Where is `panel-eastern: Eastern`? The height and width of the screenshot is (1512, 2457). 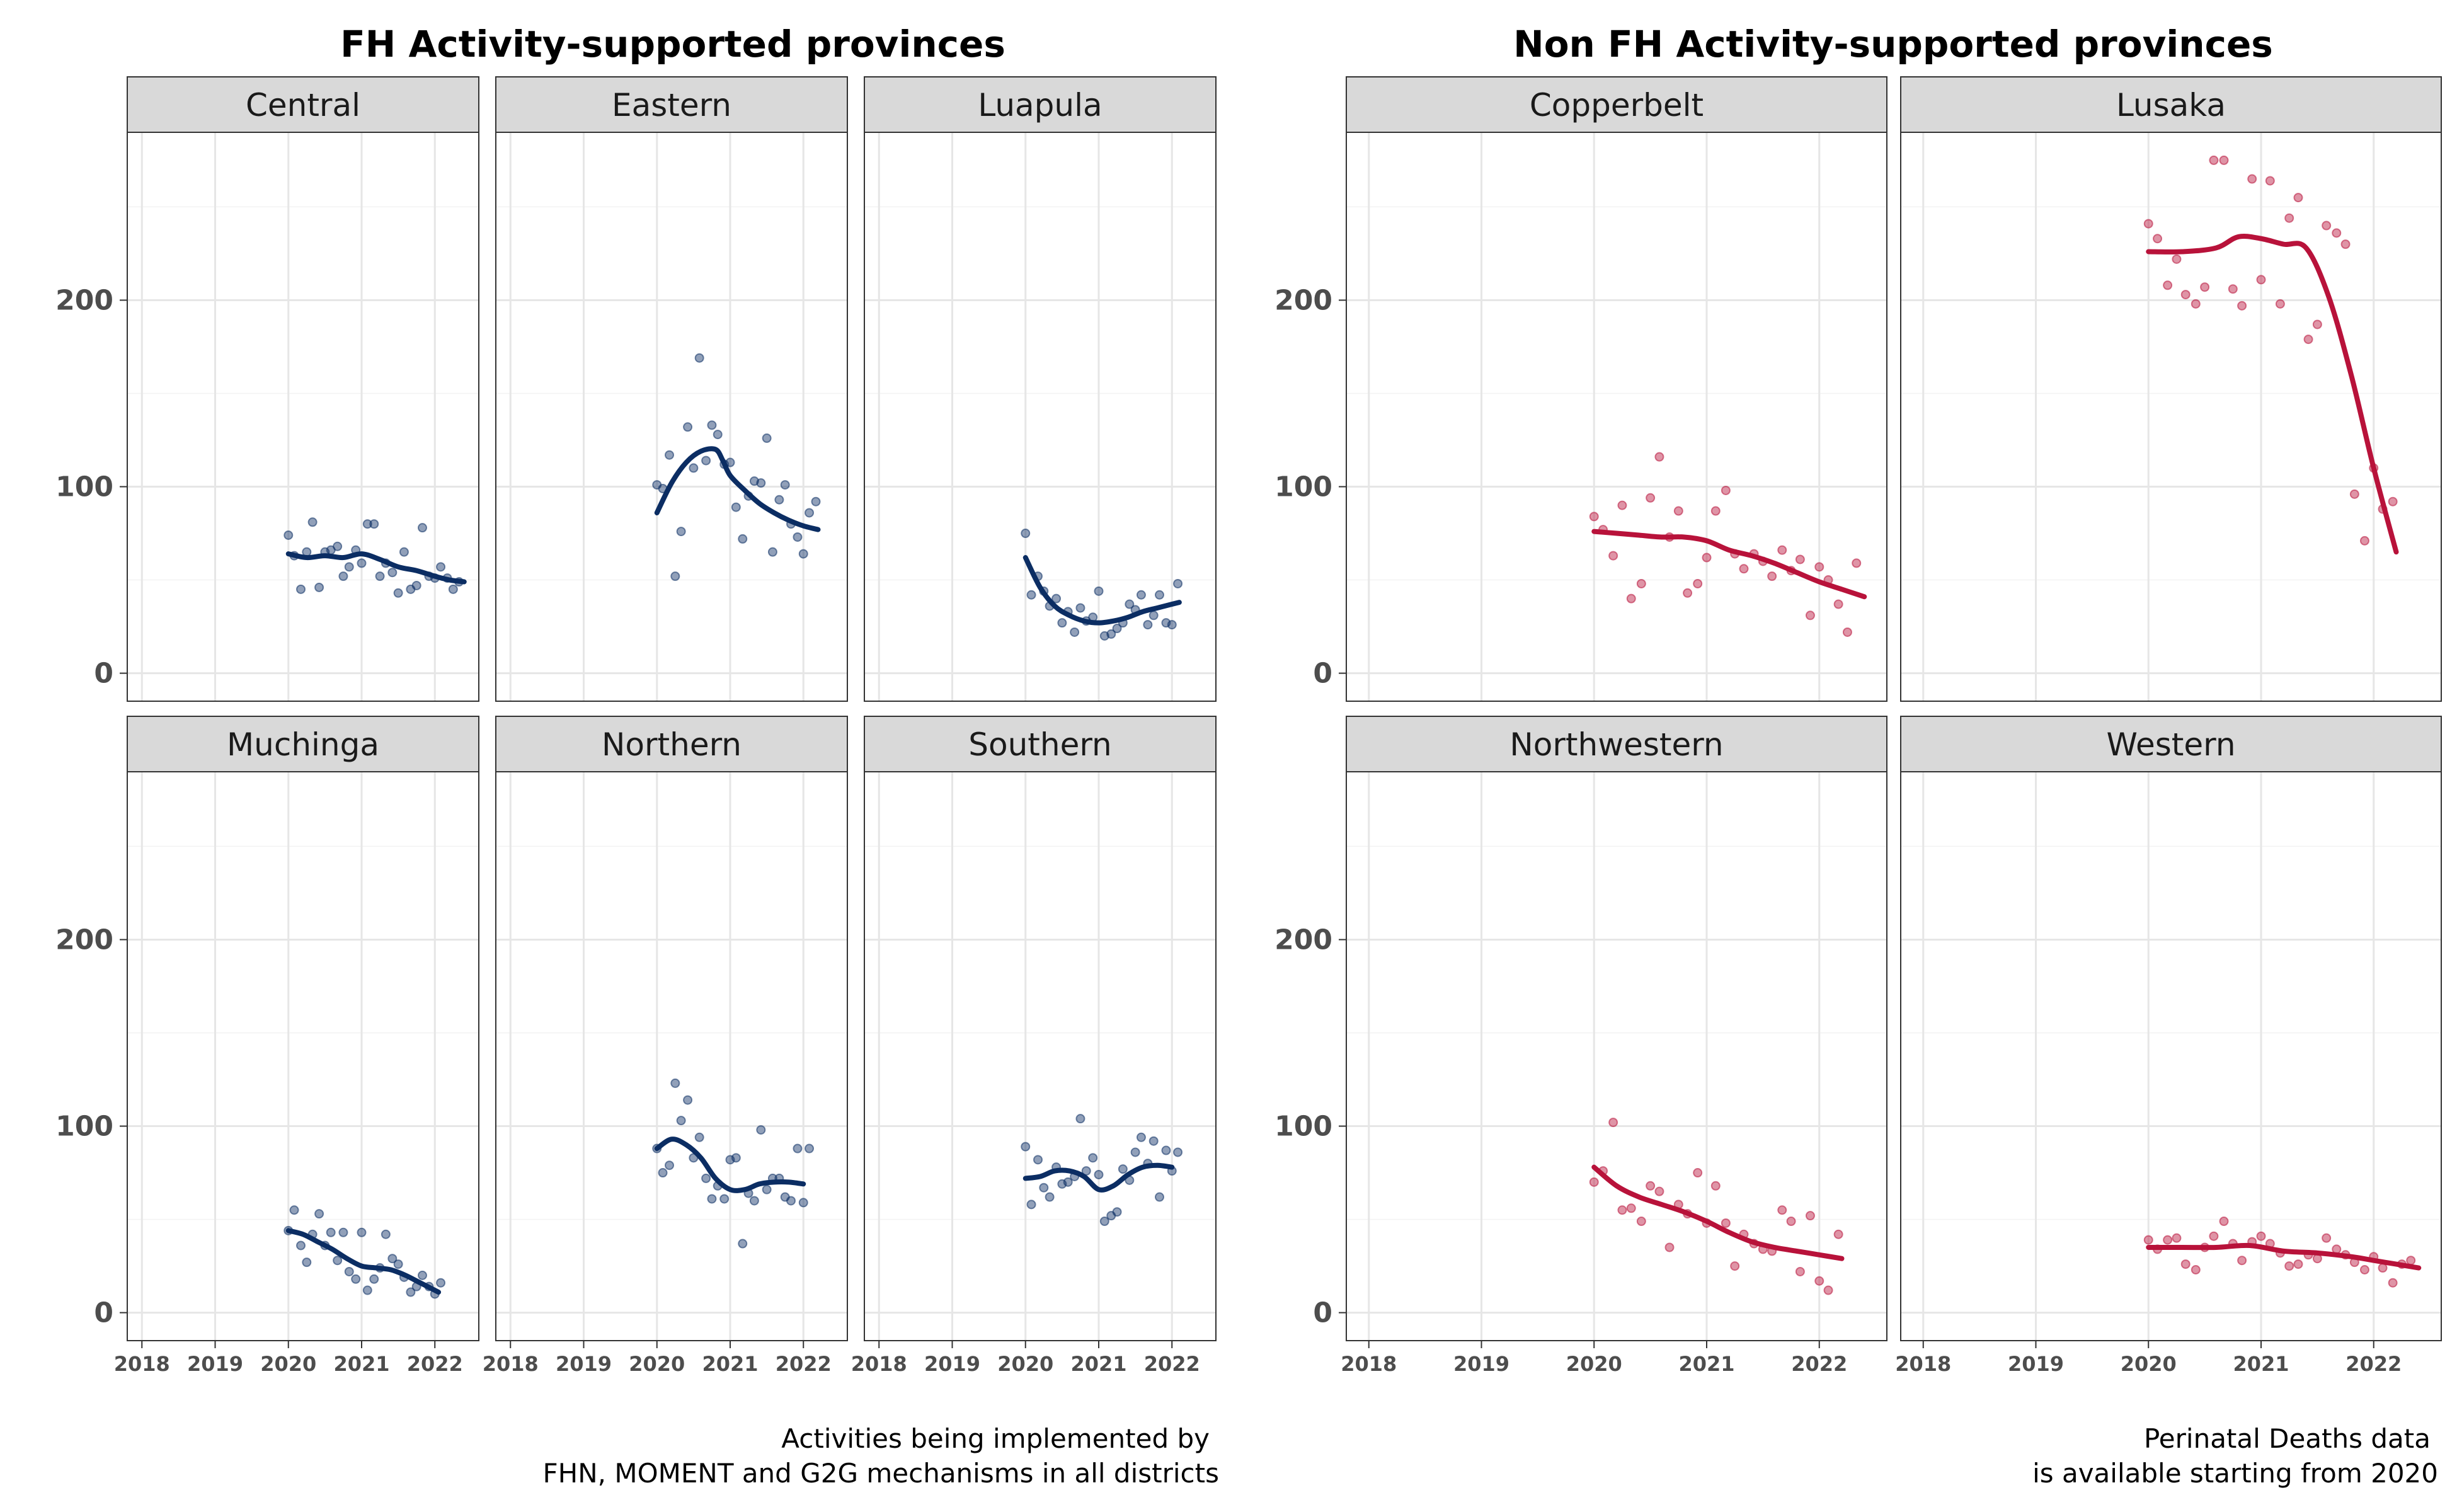
panel-eastern: Eastern is located at coordinates (671, 389).